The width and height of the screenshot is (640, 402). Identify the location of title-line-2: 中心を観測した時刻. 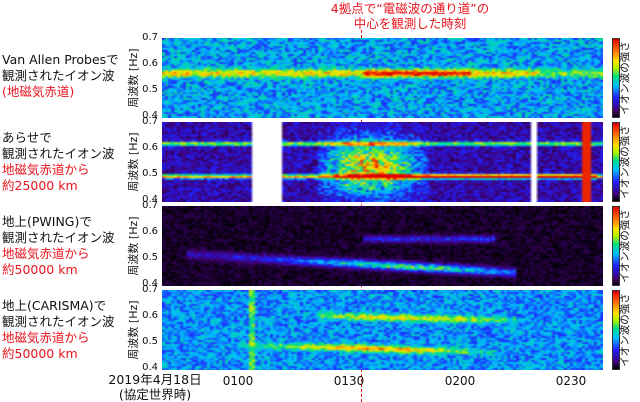
(410, 23).